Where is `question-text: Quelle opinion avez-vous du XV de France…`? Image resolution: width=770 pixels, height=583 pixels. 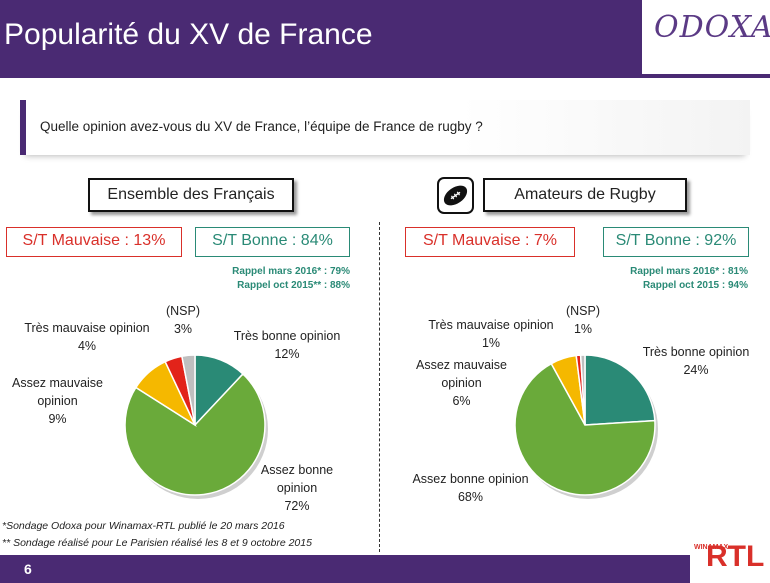
question-text: Quelle opinion avez-vous du XV de France… is located at coordinates (261, 126).